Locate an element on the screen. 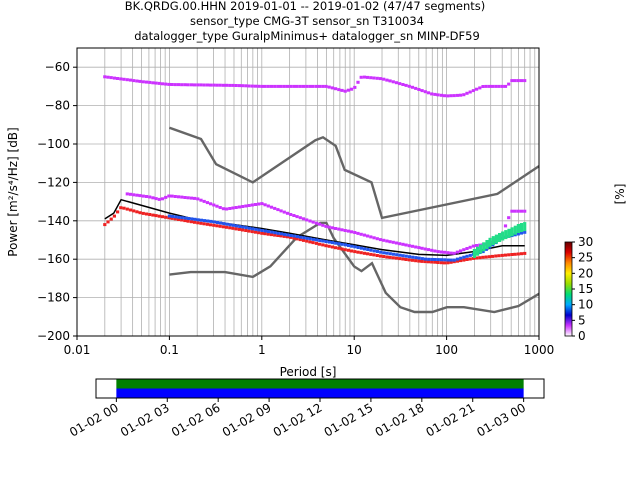 This screenshot has width=640, height=480. x-tick-label: 1 is located at coordinates (262, 350).